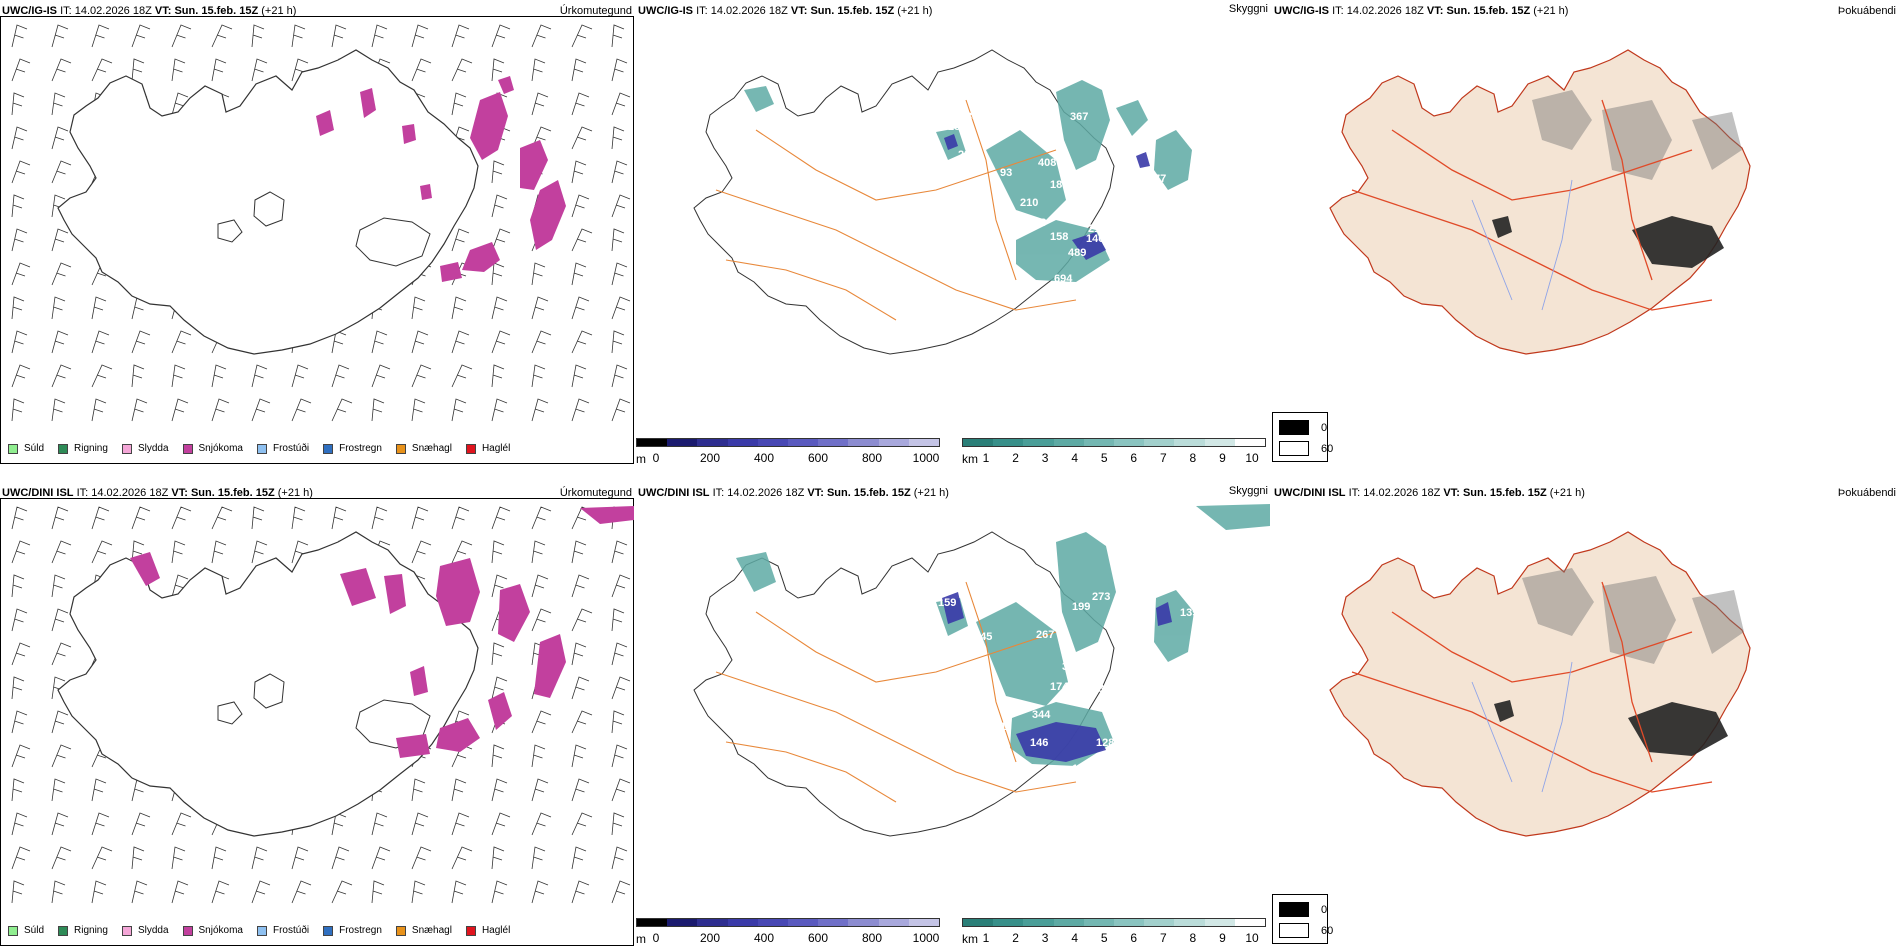  Describe the element at coordinates (1045, 458) in the screenshot. I see `colorbar-tick-label: 3` at that location.